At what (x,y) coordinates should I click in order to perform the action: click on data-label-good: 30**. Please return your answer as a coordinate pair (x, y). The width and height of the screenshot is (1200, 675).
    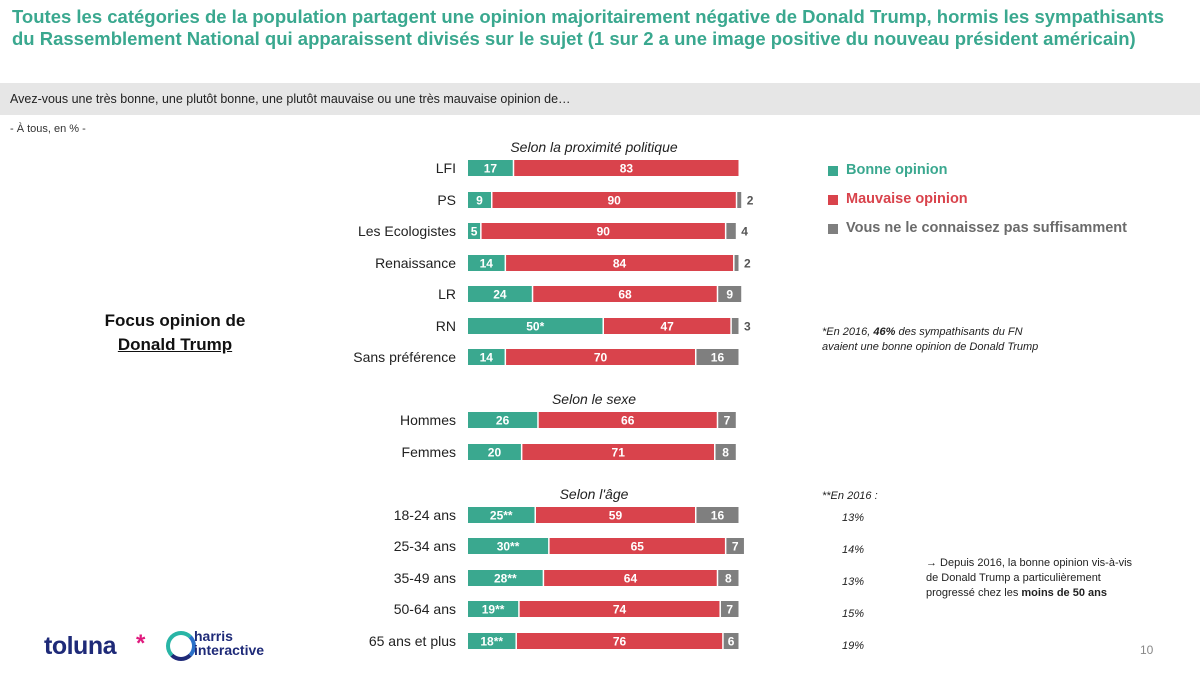
    Looking at the image, I should click on (508, 547).